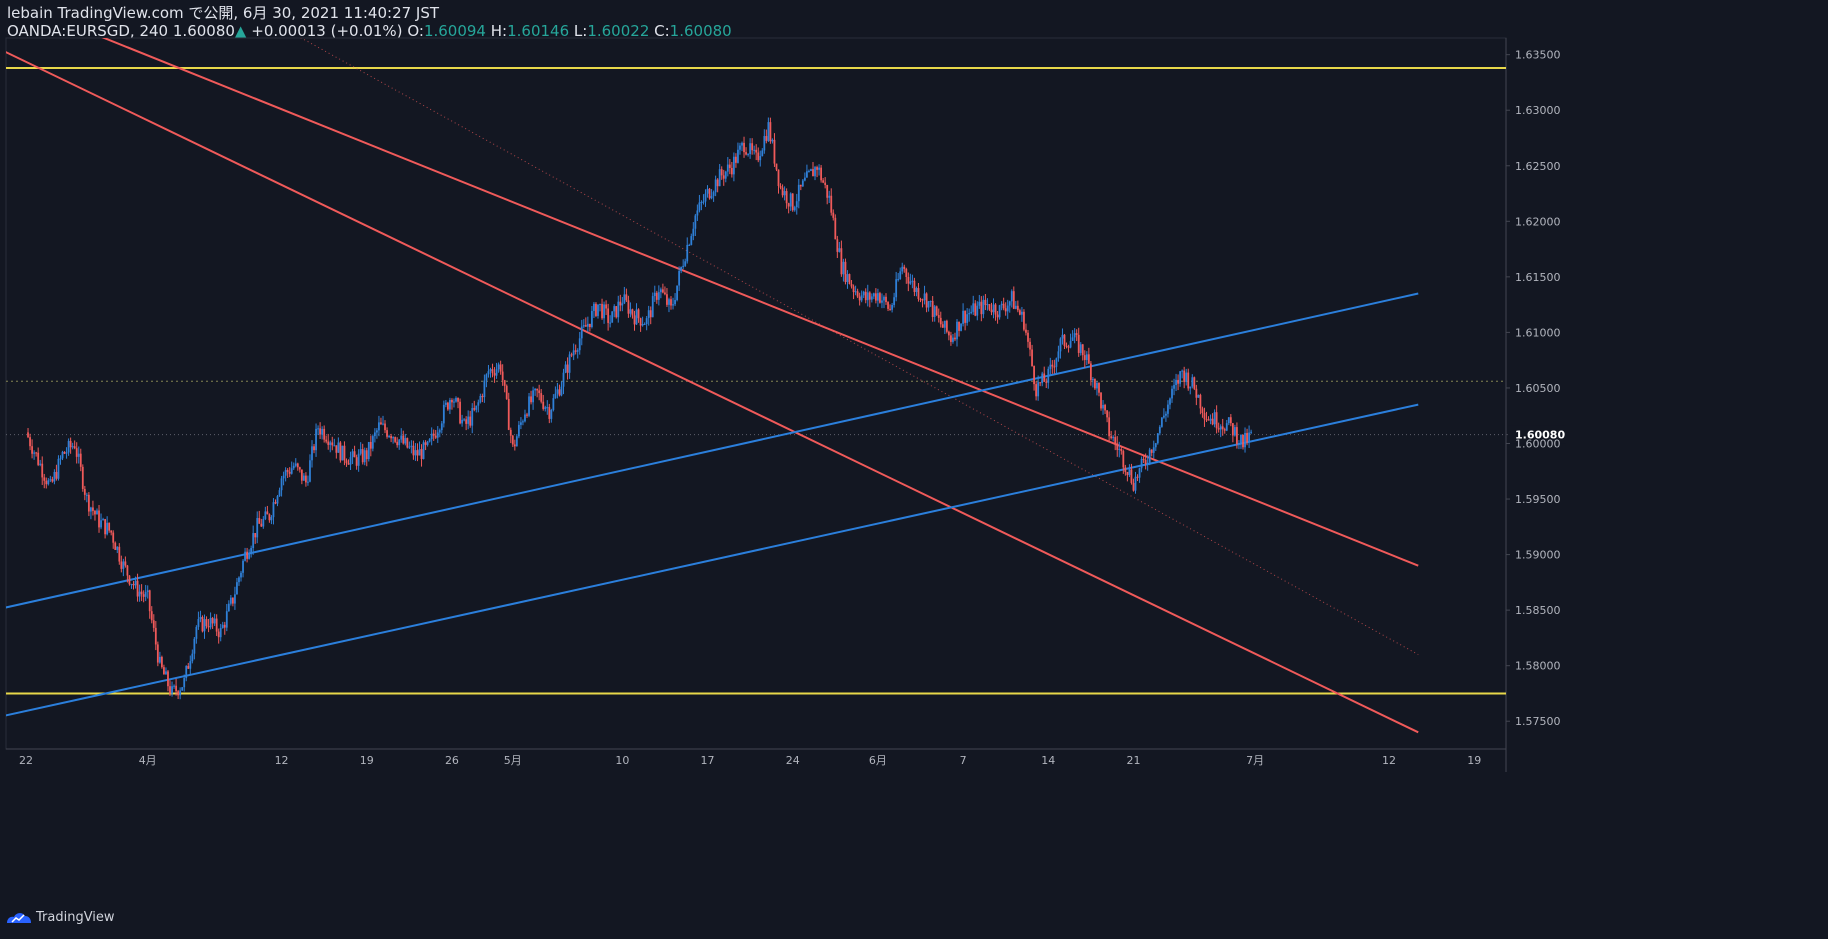 The image size is (1828, 939). I want to click on time-axis: 22 4月 12 19 26 5月 10 17 24 6月 7 14 21 7月 12 19, so click(750, 760).